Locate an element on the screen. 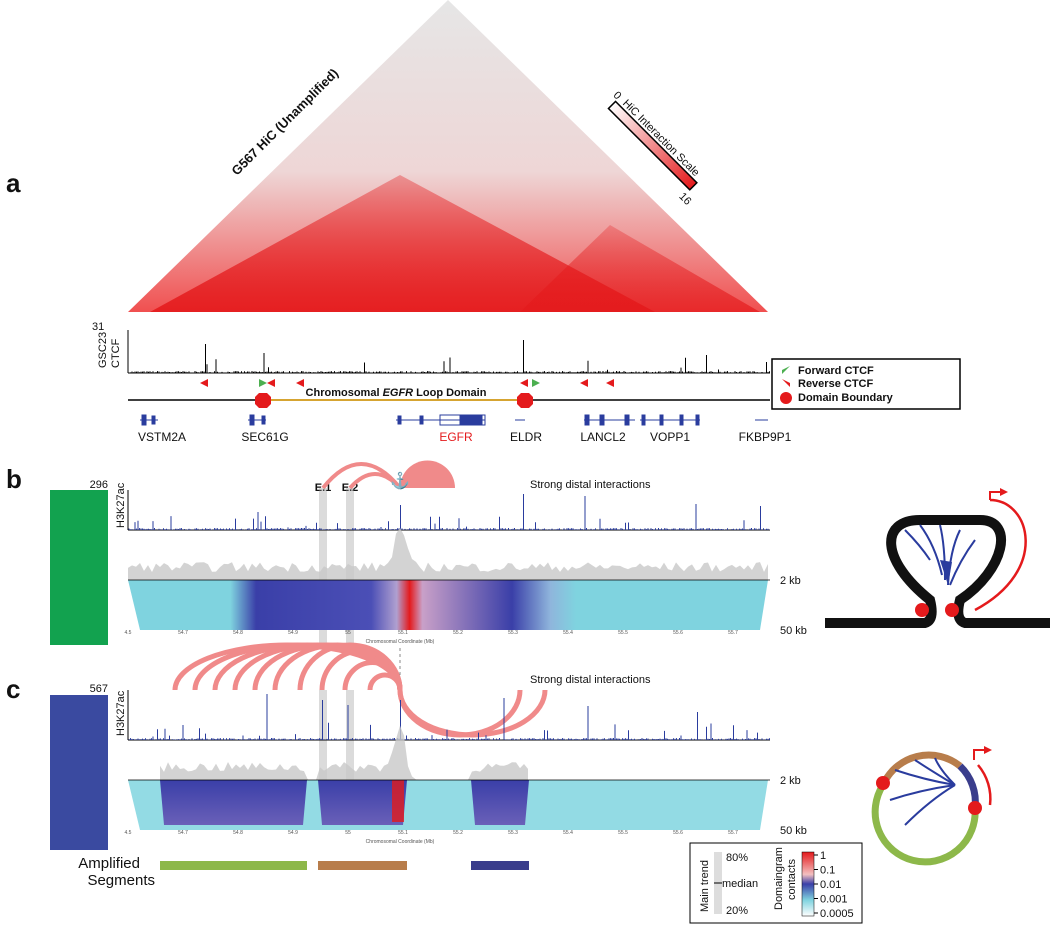 The height and width of the screenshot is (927, 1050). legend-item: 20% is located at coordinates (737, 911).